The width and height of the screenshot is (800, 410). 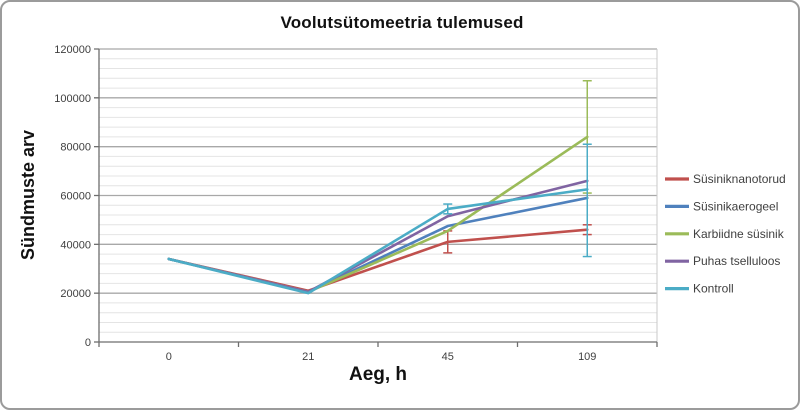 I want to click on y-tick-label: 20000, so click(x=75, y=294).